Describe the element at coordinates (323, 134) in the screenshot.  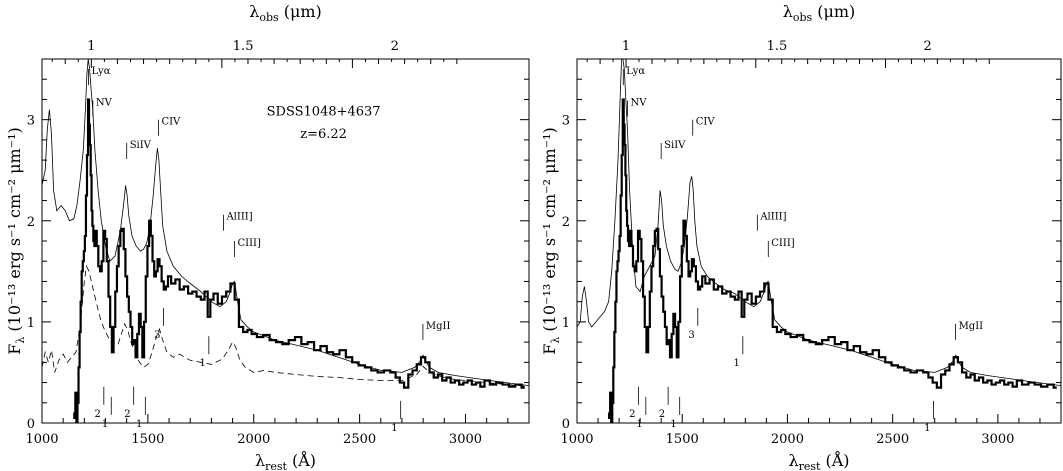
I see `redshift-label: z=6.22` at that location.